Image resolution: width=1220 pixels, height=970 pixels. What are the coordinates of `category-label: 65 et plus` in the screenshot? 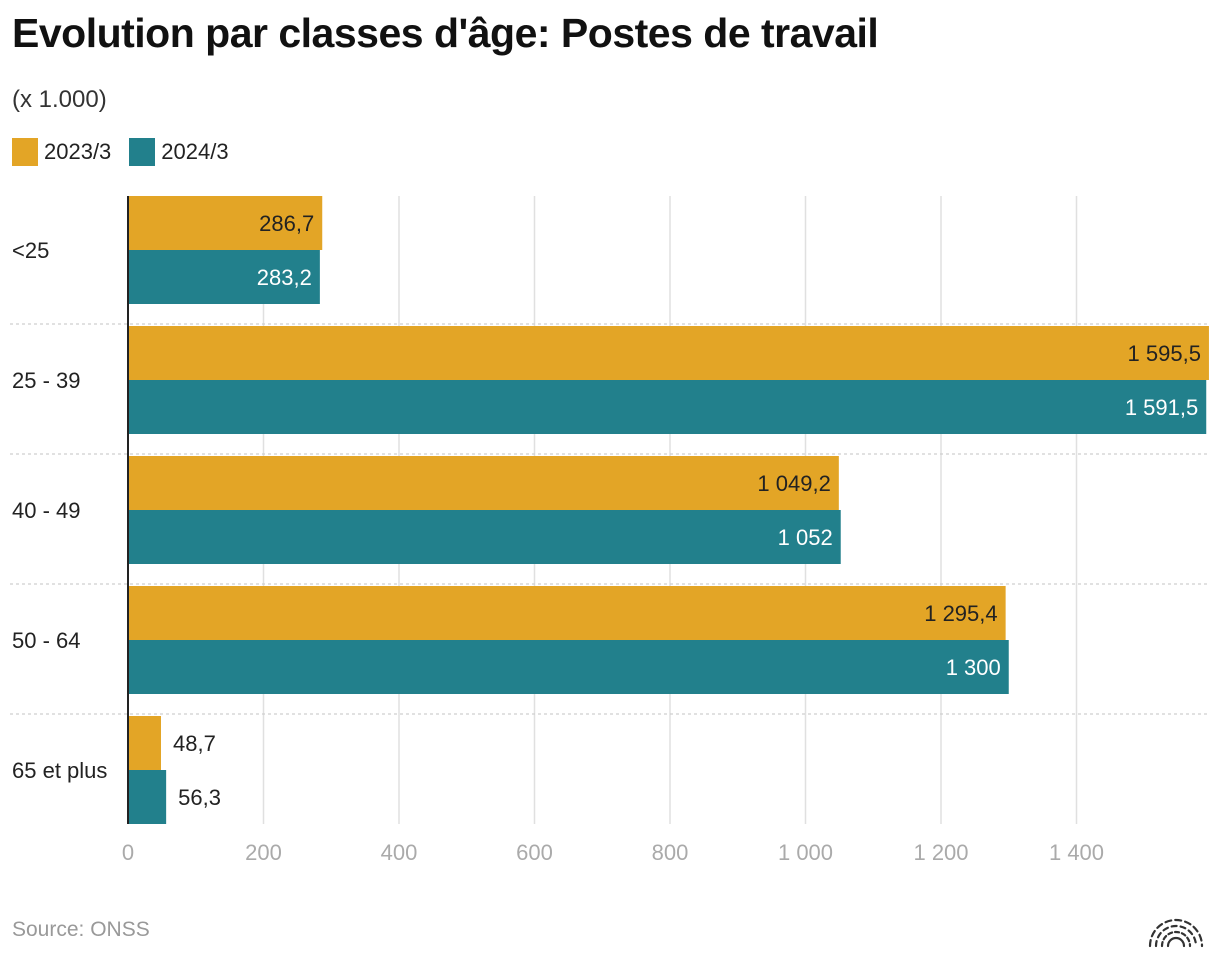 It's located at (59, 770).